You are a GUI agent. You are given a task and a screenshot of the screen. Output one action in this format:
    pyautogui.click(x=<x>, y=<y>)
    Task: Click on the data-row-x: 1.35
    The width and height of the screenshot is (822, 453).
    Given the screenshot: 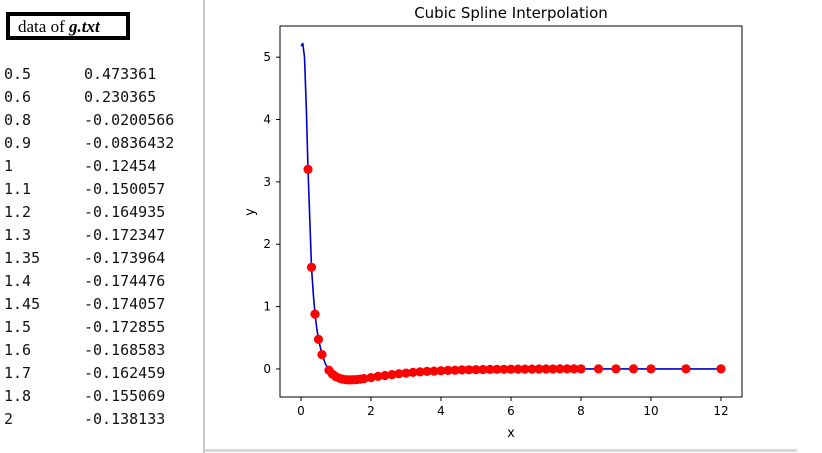 What is the action you would take?
    pyautogui.click(x=22, y=258)
    